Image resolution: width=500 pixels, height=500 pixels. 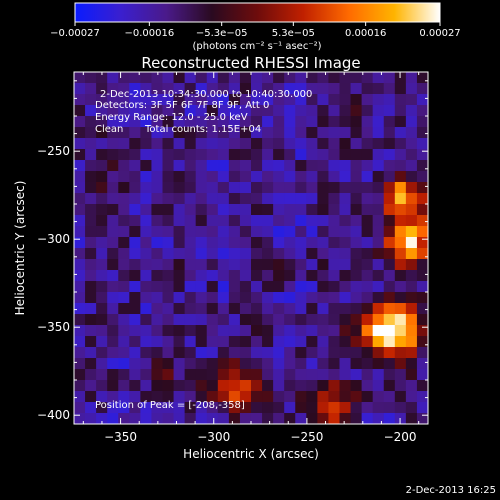 What do you see at coordinates (306, 437) in the screenshot?
I see `x-tick-label: −250` at bounding box center [306, 437].